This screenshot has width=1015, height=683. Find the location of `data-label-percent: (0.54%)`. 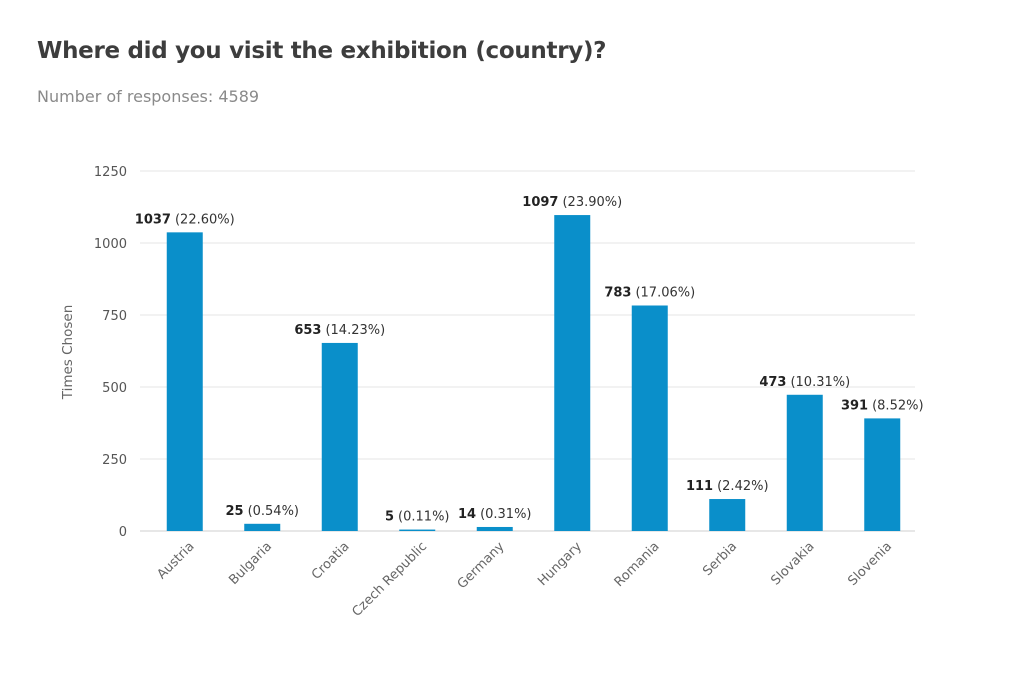

data-label-percent: (0.54%) is located at coordinates (273, 511).